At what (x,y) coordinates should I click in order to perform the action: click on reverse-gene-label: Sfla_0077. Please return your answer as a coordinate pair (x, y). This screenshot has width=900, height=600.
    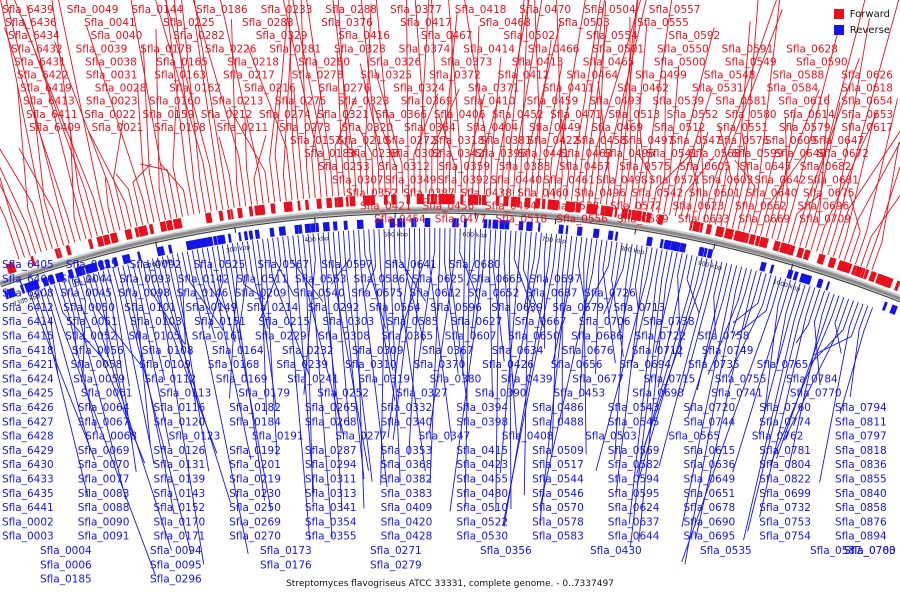
    Looking at the image, I should click on (104, 480).